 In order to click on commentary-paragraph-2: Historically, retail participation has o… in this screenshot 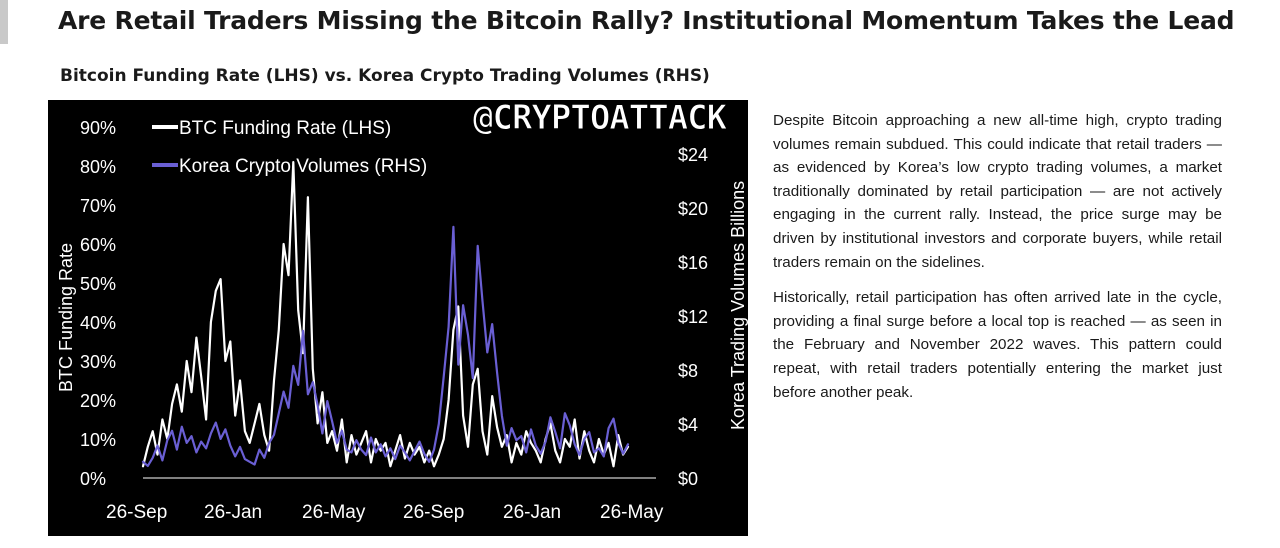, I will do `click(997, 345)`.